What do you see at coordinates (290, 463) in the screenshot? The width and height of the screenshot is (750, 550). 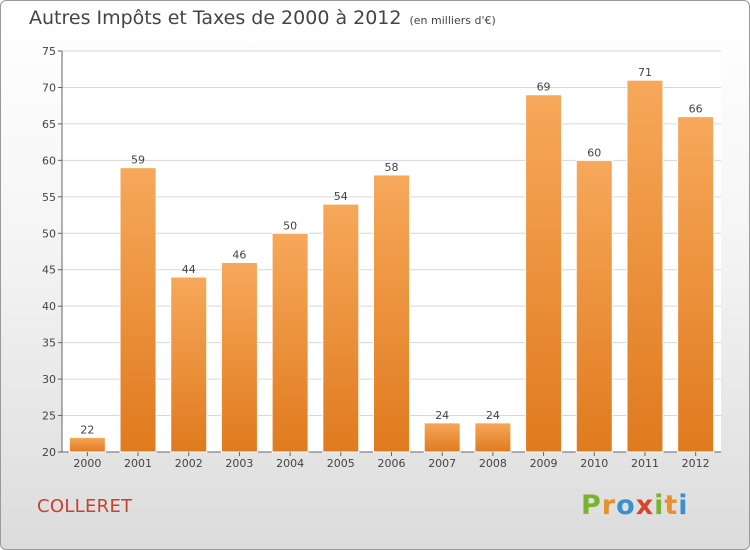 I see `x-tick-label: 2004` at bounding box center [290, 463].